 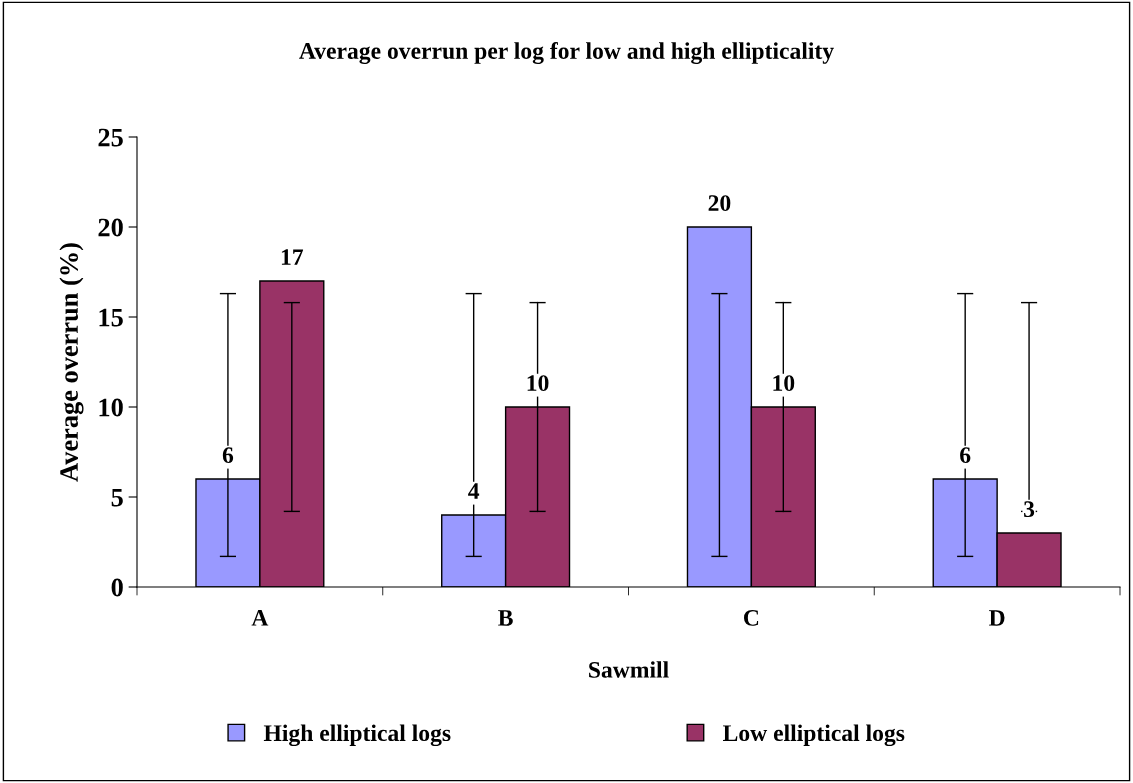 I want to click on y-tick-label: 5, so click(x=117, y=497).